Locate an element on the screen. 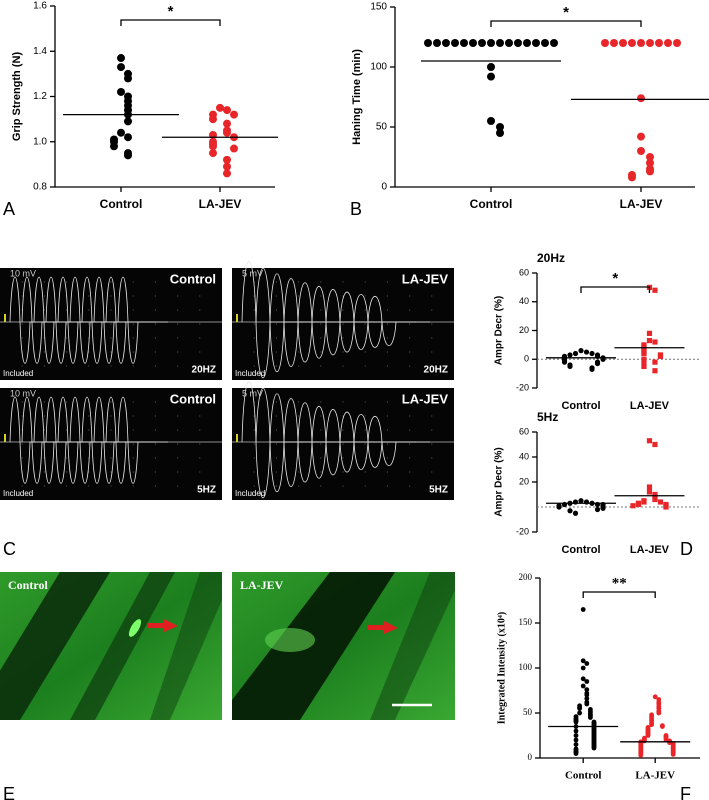 This screenshot has width=709, height=800. trace-scale: 10 mV is located at coordinates (23, 393).